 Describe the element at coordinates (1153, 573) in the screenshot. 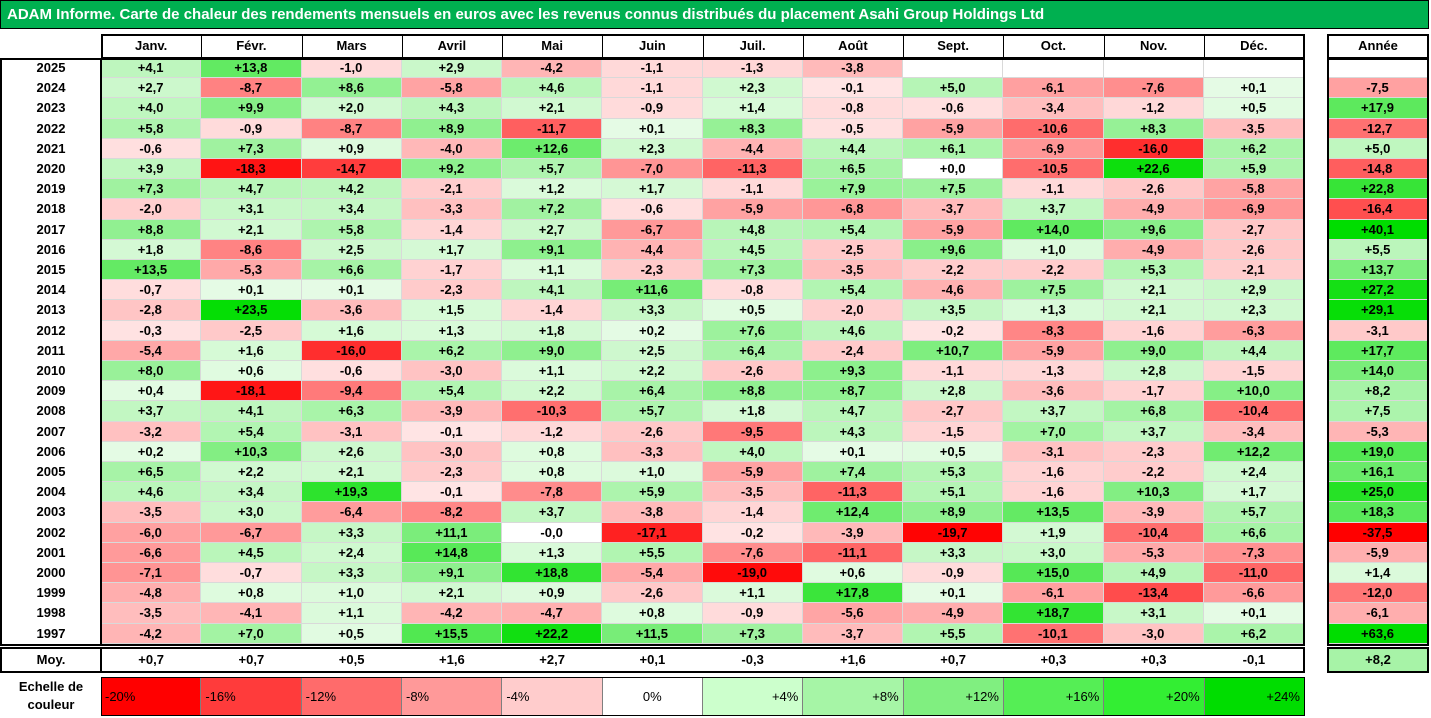

I see `heatmap-cell: +4,9` at that location.